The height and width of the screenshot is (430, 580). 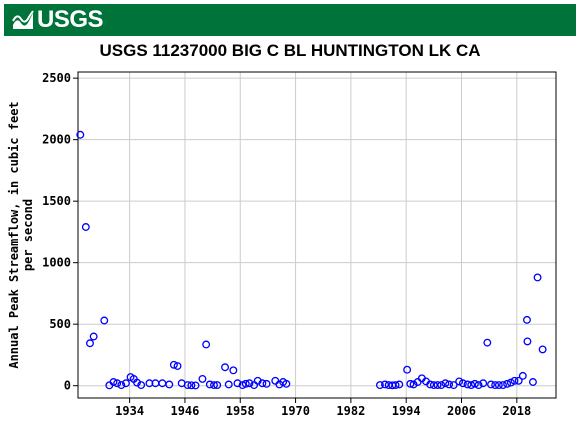 I want to click on y-axis-label-line1: Annual Peak Streamflow, in cubic feet, so click(x=14, y=234).